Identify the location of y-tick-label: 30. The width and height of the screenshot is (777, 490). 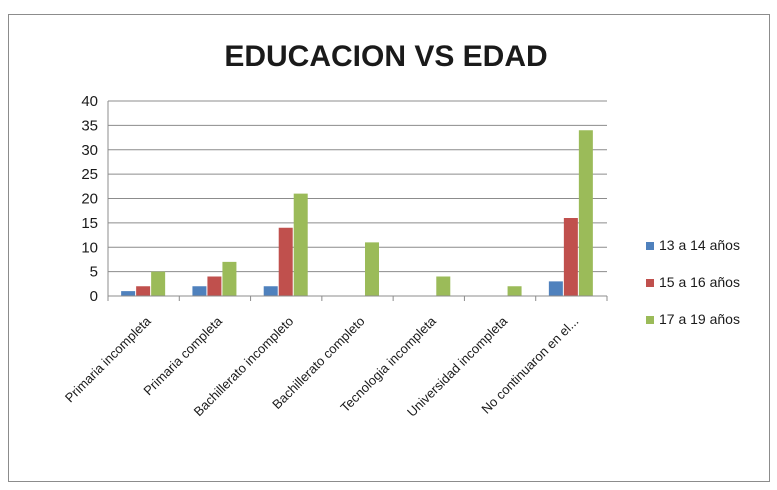
(89, 150).